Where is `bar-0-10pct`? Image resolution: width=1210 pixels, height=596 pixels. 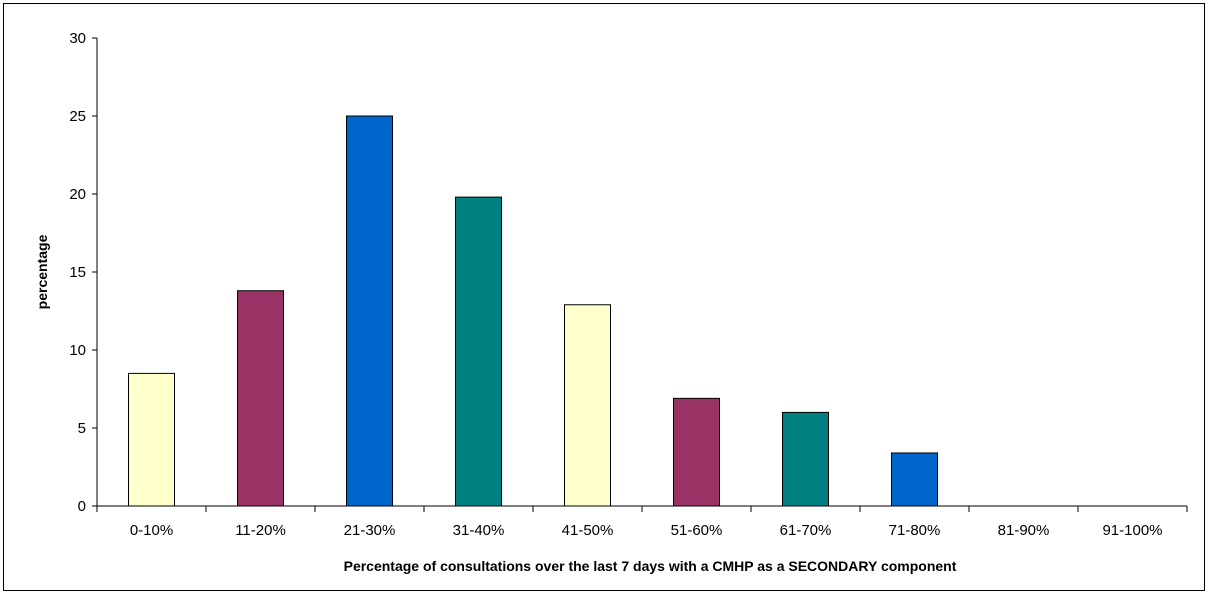 bar-0-10pct is located at coordinates (151, 439).